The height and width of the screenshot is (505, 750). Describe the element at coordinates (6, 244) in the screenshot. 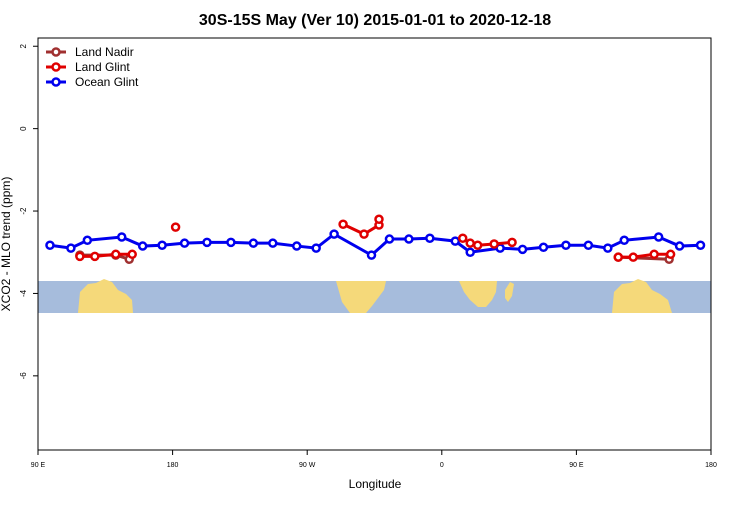

I see `y-axis-label: XCO2 - MLO trend (ppm)` at that location.